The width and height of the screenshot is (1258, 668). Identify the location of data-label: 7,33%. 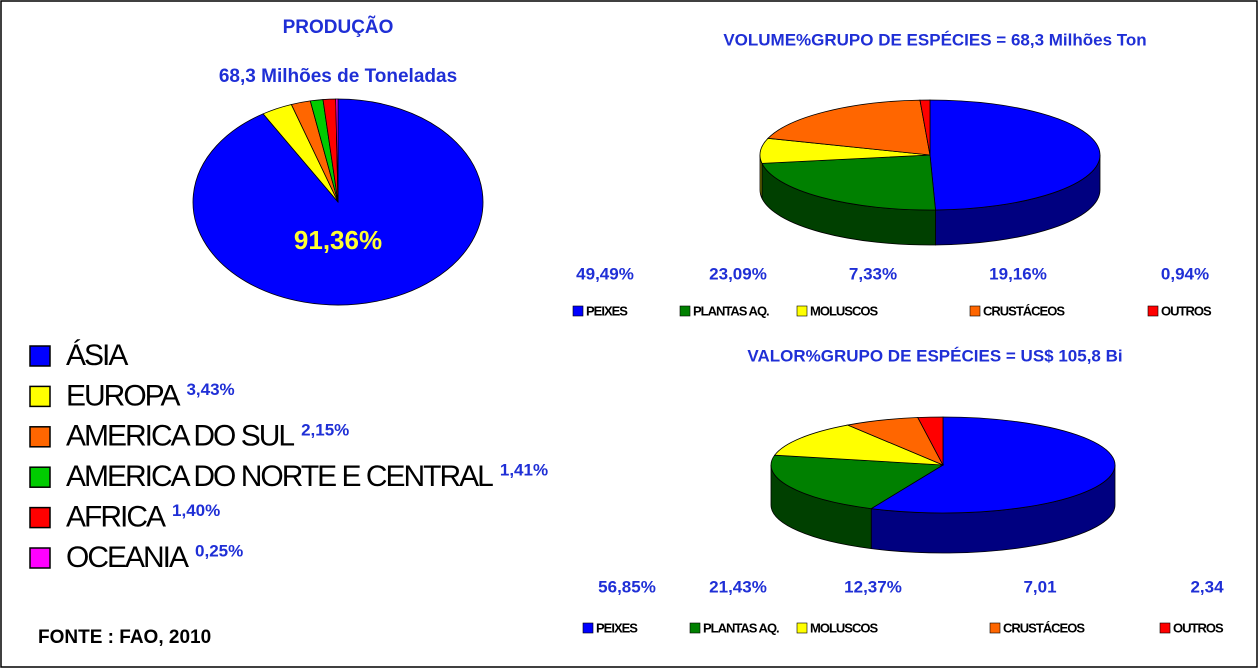
(873, 273).